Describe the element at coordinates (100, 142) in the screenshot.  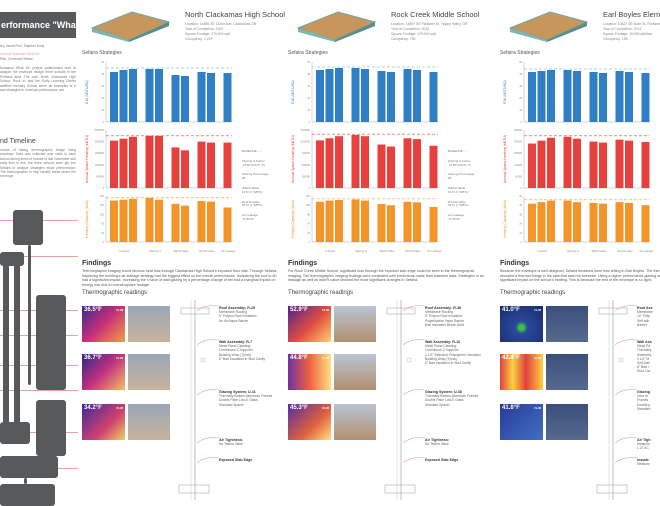
I see `y-tick-label: 2400000` at that location.